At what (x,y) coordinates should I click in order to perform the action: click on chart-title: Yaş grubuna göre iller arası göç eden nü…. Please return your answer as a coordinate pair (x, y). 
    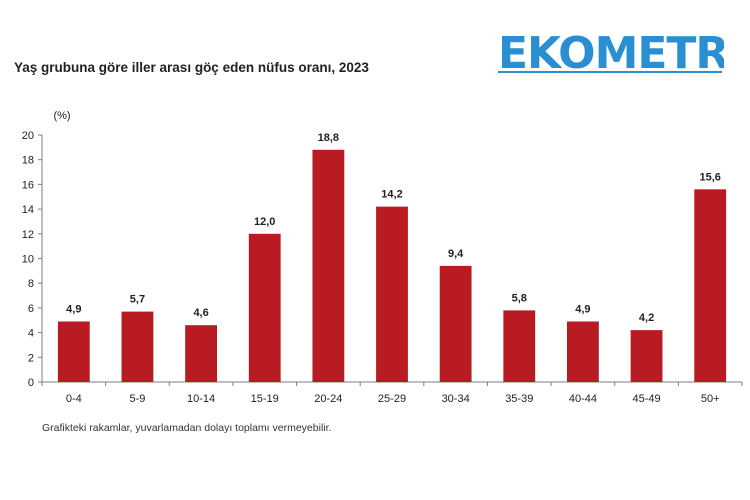
    Looking at the image, I should click on (191, 67).